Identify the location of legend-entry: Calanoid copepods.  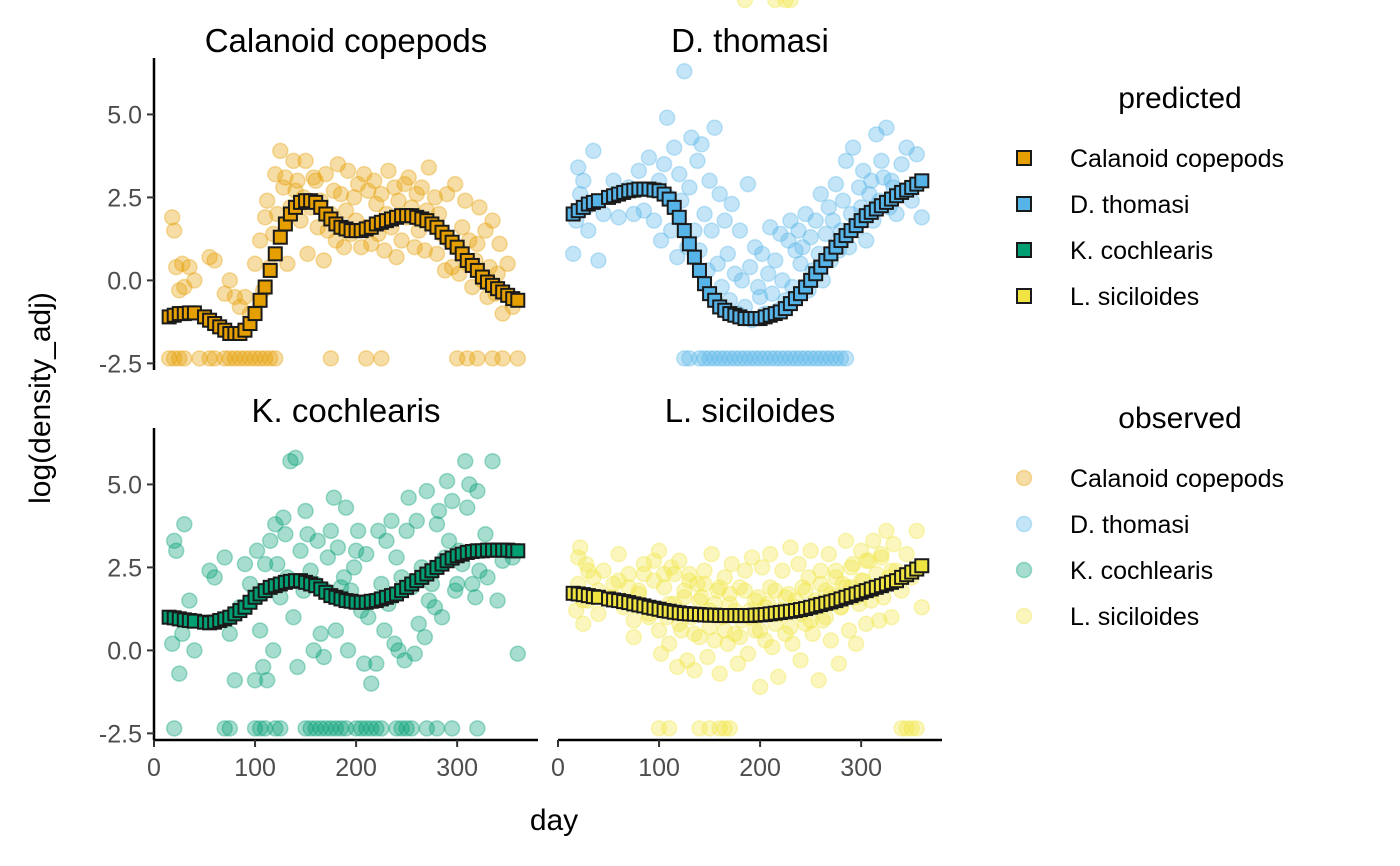
(1150, 159).